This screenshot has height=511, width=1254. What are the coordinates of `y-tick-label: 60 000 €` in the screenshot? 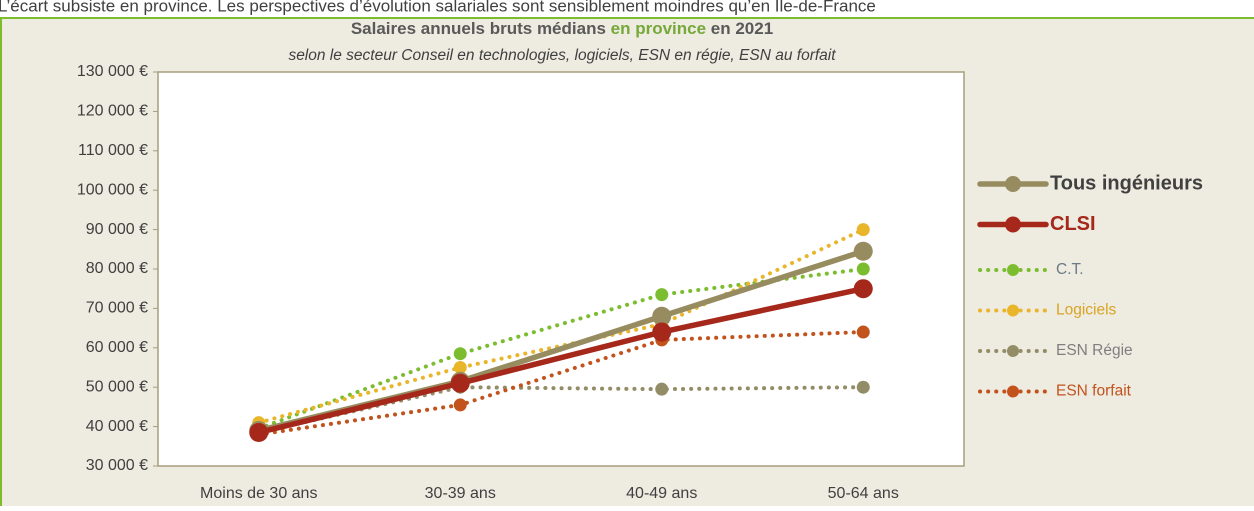 It's located at (117, 347).